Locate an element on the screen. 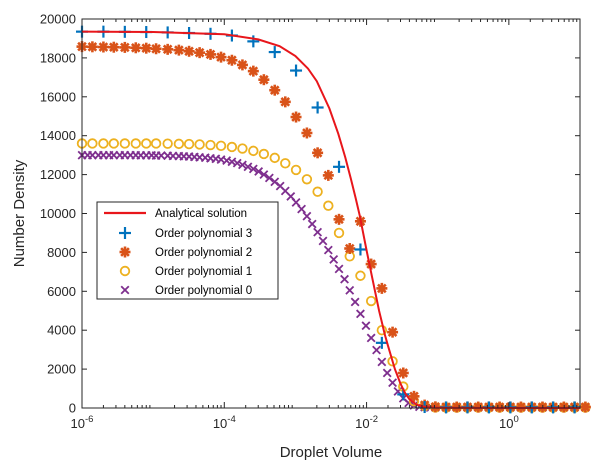 The height and width of the screenshot is (468, 594). x-tick-label-2: 10⁻² is located at coordinates (366, 422).